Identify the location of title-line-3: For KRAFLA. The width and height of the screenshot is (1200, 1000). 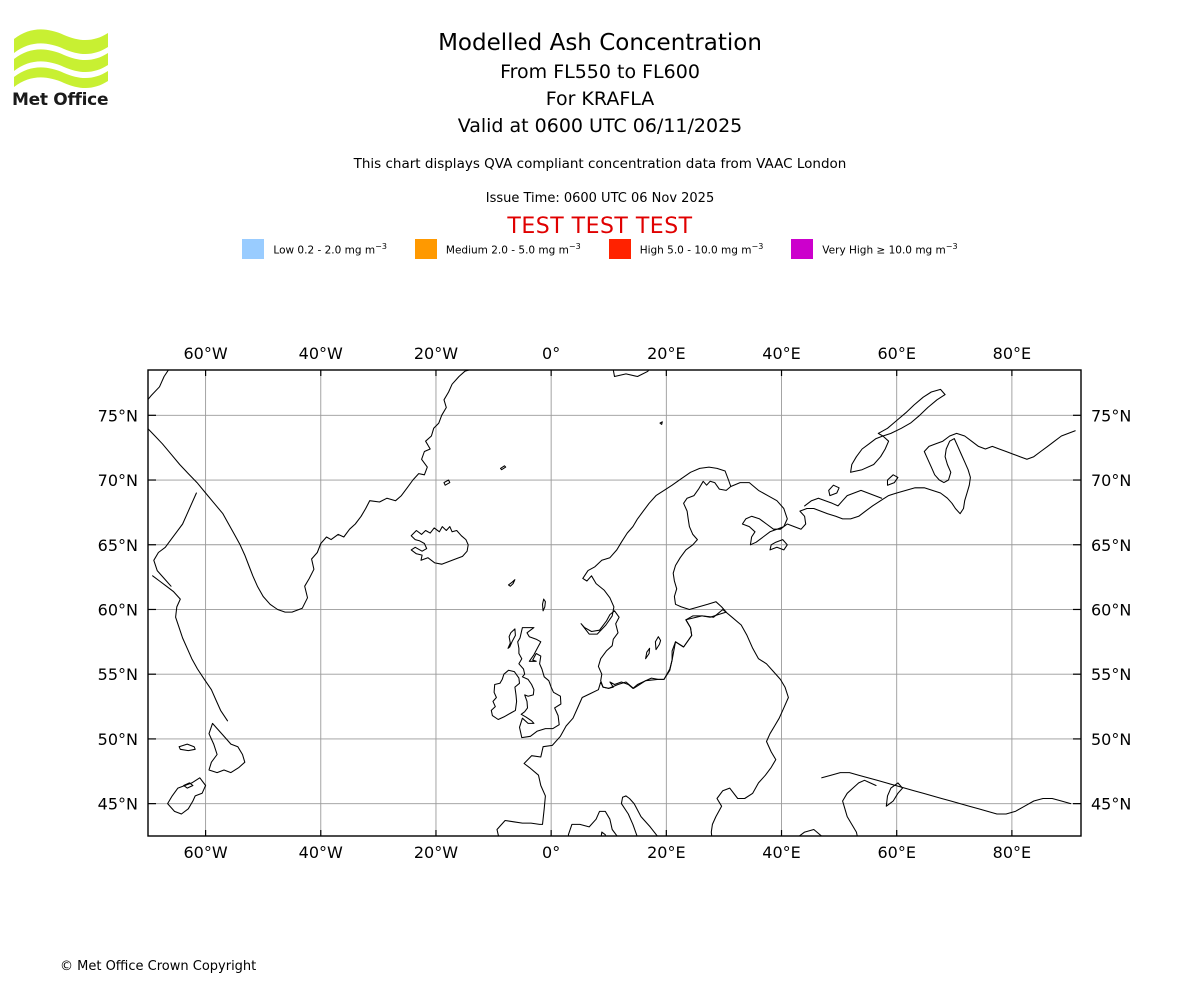
(600, 99).